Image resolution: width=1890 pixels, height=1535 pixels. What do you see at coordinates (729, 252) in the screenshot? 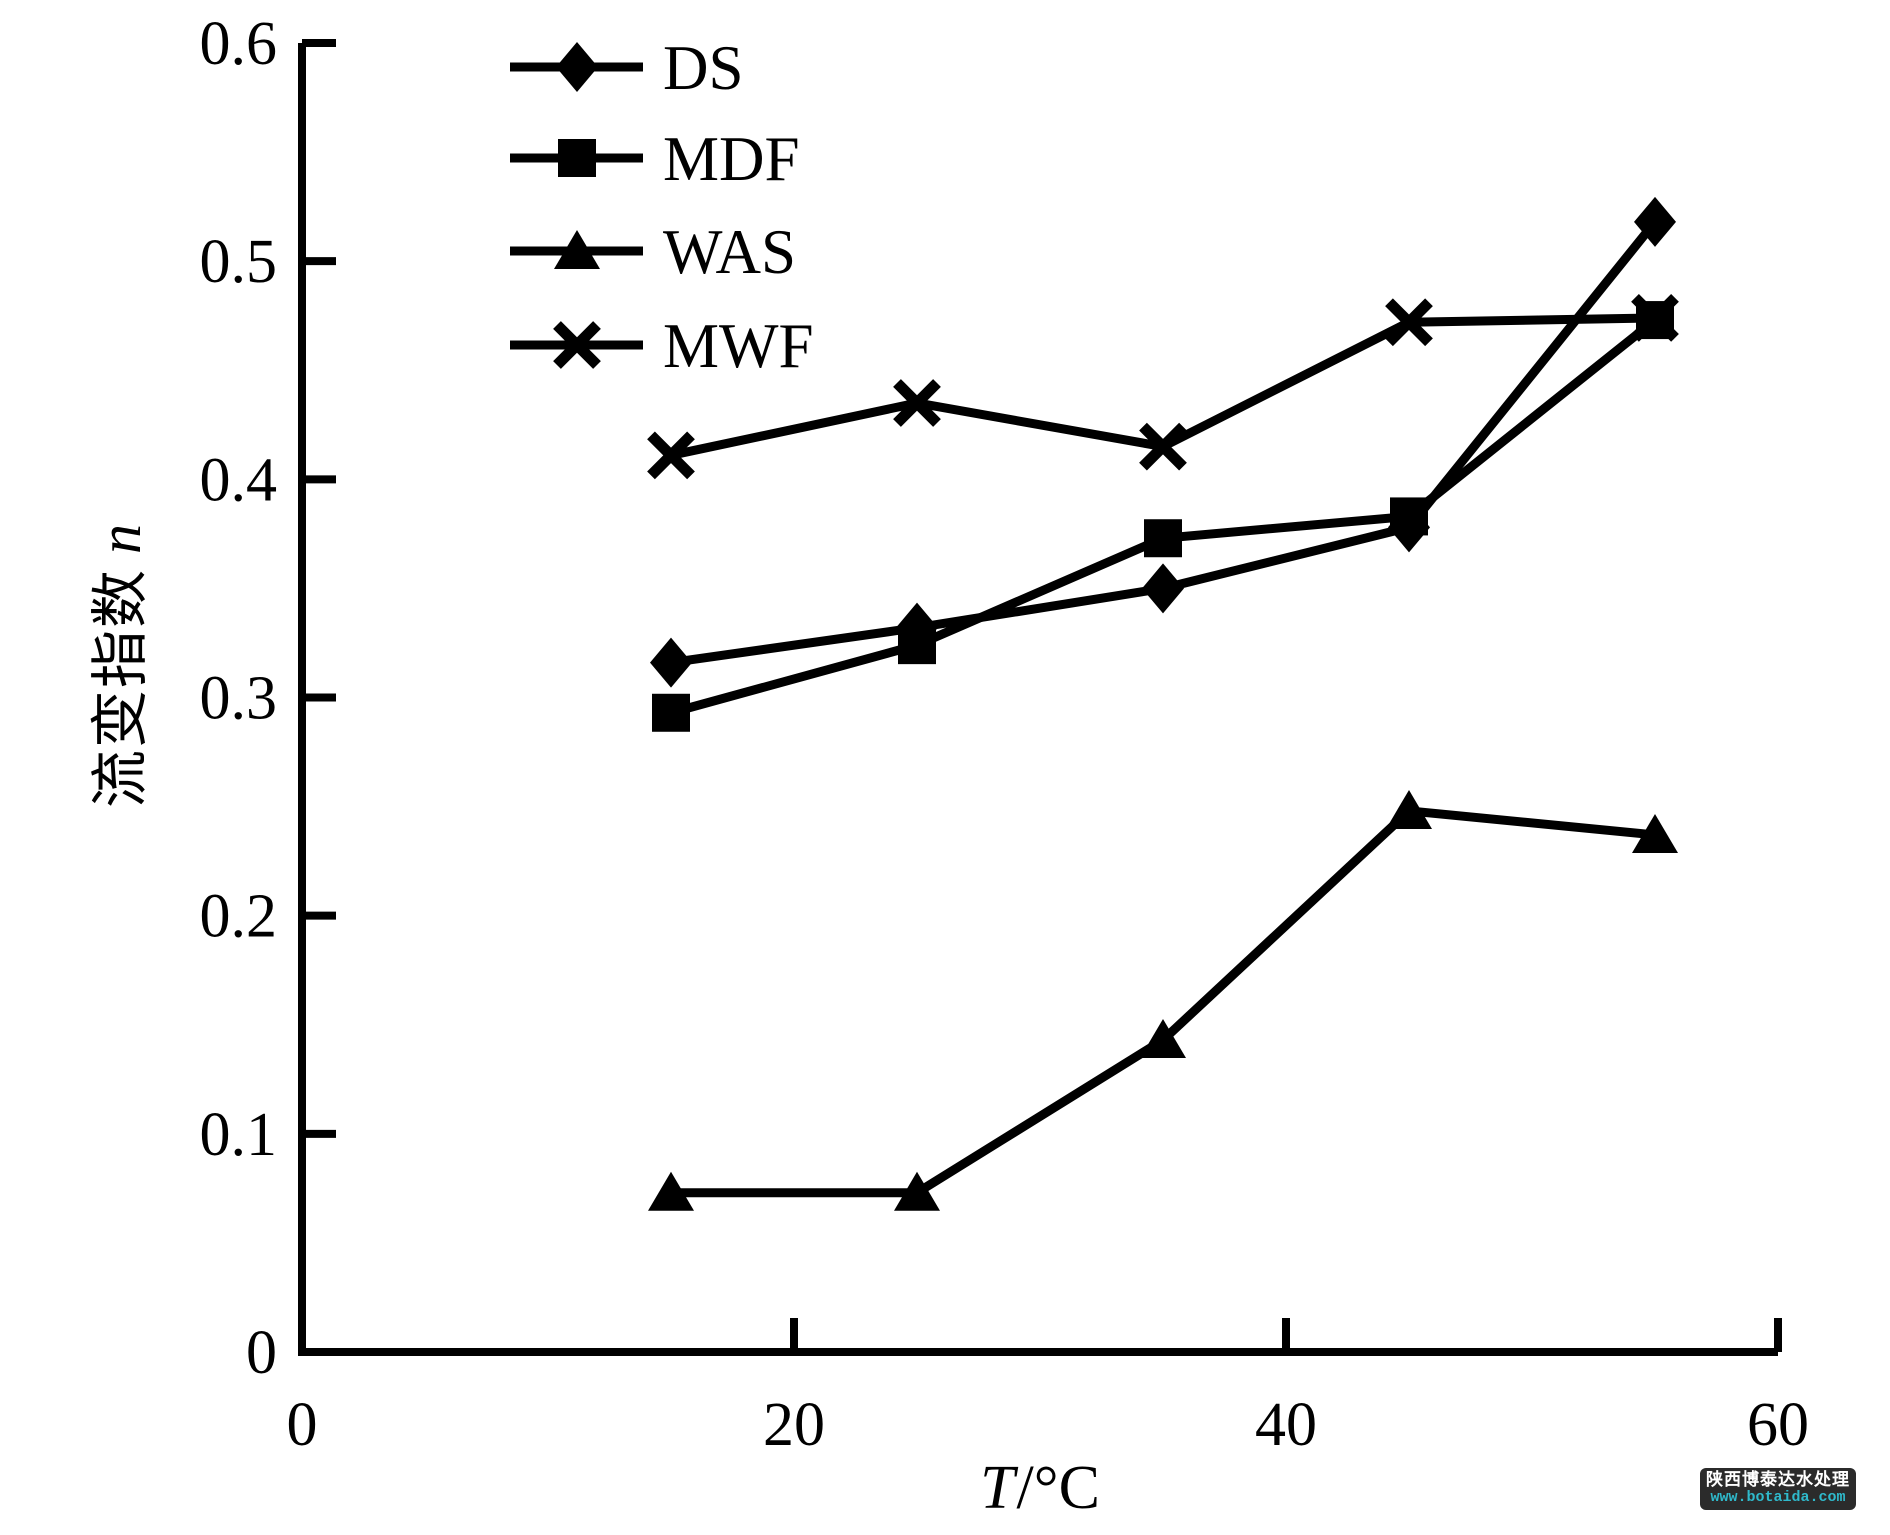
I see `legend-label: WAS` at bounding box center [729, 252].